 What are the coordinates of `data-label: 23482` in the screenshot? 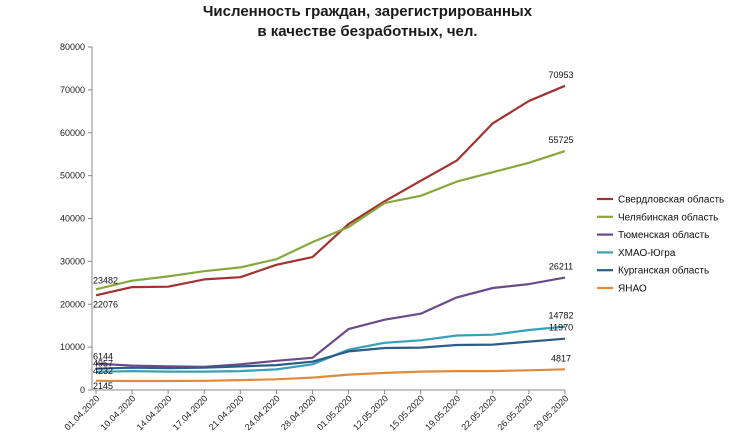 It's located at (105, 280).